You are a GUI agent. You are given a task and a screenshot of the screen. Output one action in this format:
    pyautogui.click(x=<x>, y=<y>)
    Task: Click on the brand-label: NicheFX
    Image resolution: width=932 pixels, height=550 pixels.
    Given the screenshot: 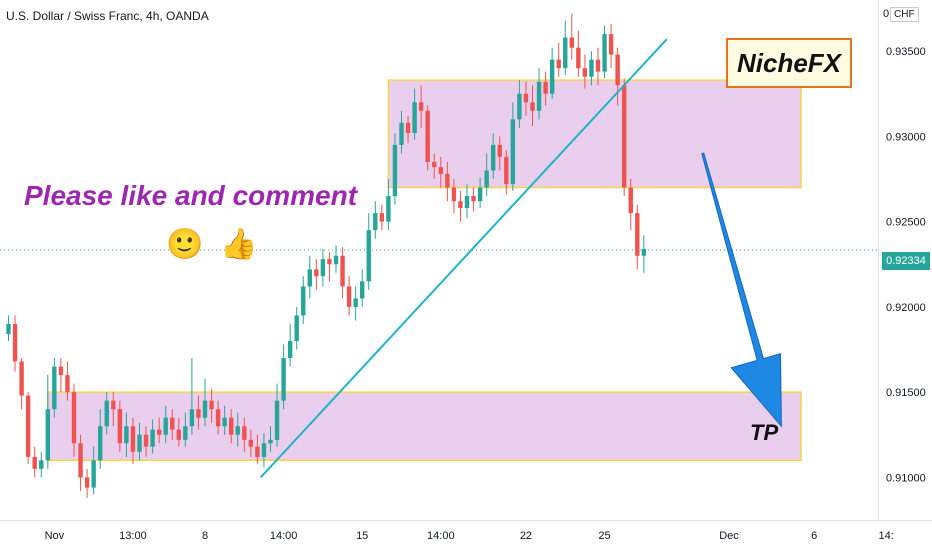 What is the action you would take?
    pyautogui.click(x=789, y=63)
    